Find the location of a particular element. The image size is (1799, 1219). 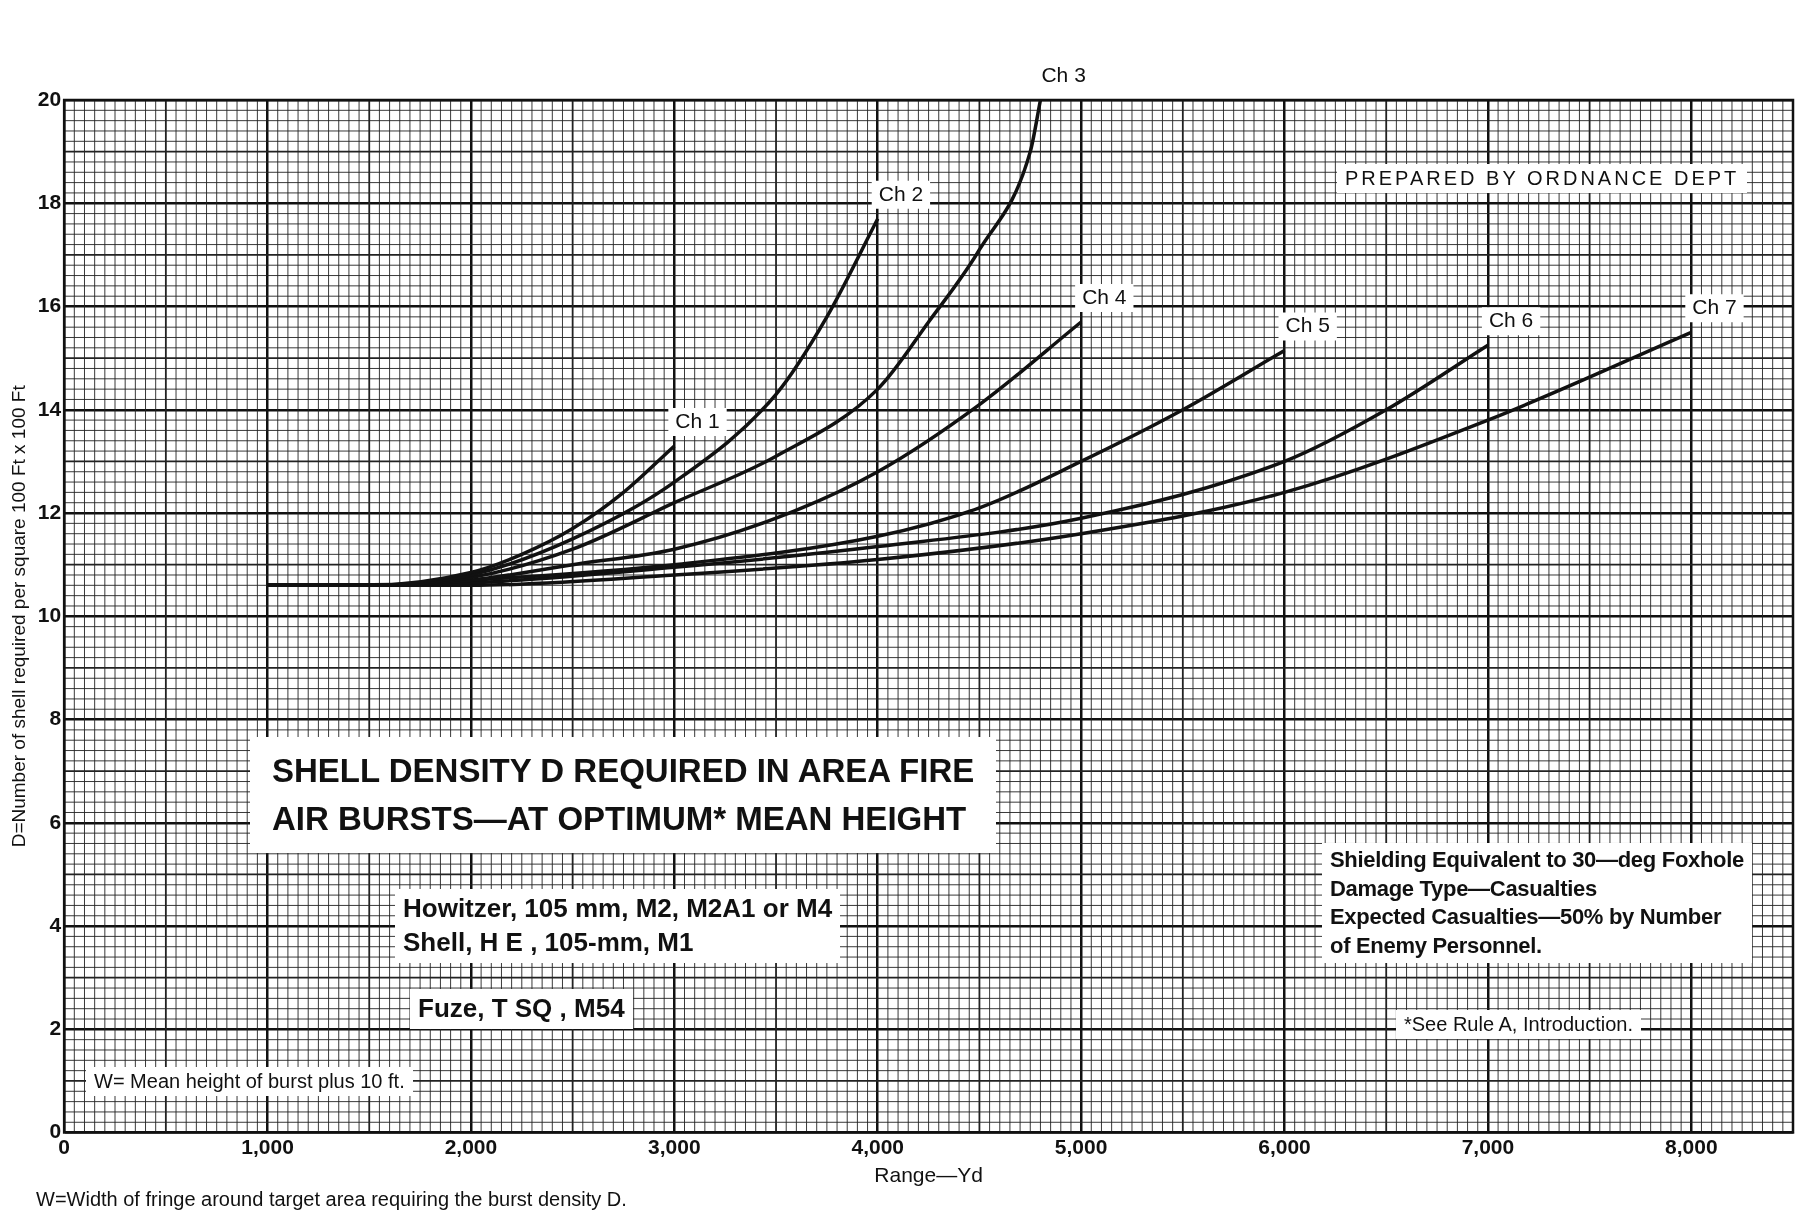

text: AIR BURSTS—AT OPTIMUM* MEAN HEIGHT is located at coordinates (620, 818).